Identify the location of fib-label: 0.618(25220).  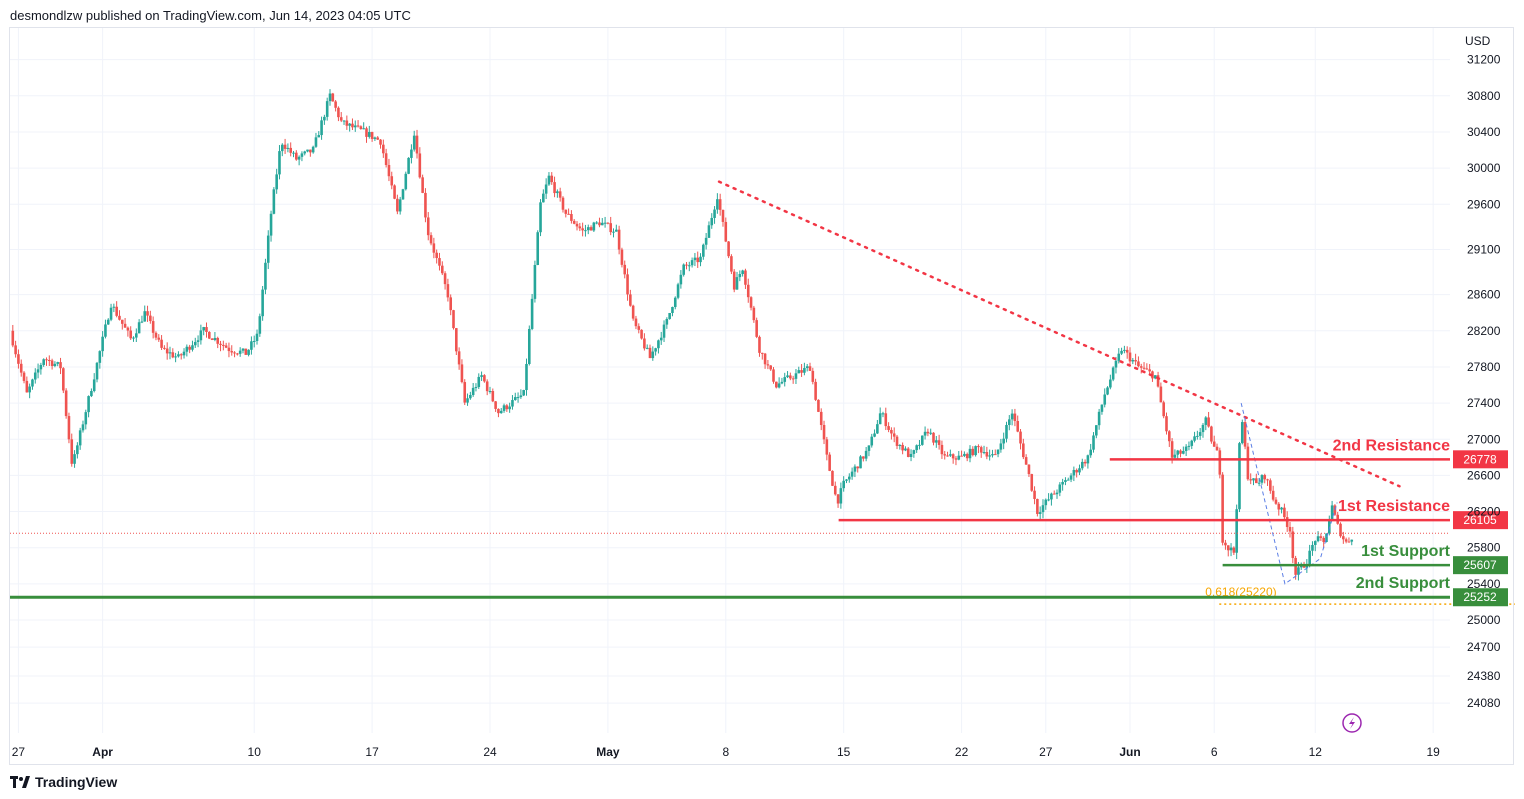
(1240, 592).